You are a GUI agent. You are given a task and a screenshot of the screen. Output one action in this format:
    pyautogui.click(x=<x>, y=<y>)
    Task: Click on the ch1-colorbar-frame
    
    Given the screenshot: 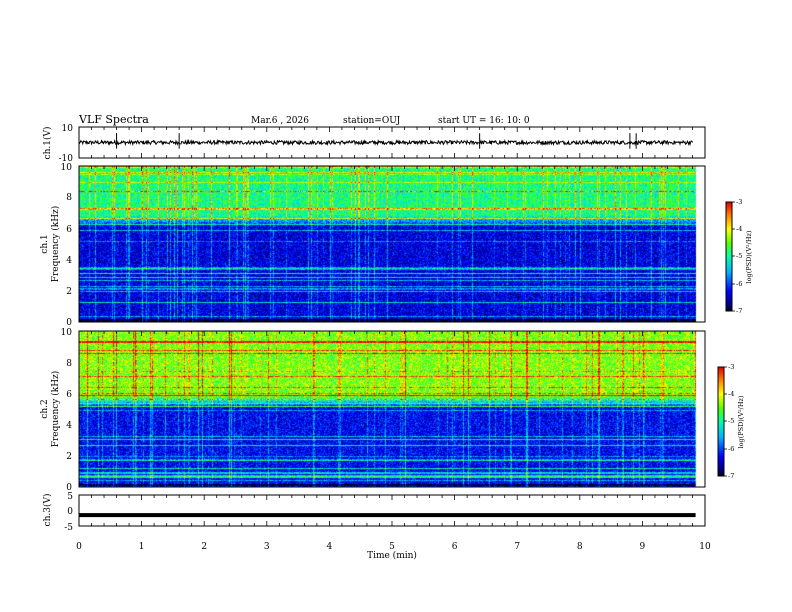 What is the action you would take?
    pyautogui.click(x=729, y=256)
    